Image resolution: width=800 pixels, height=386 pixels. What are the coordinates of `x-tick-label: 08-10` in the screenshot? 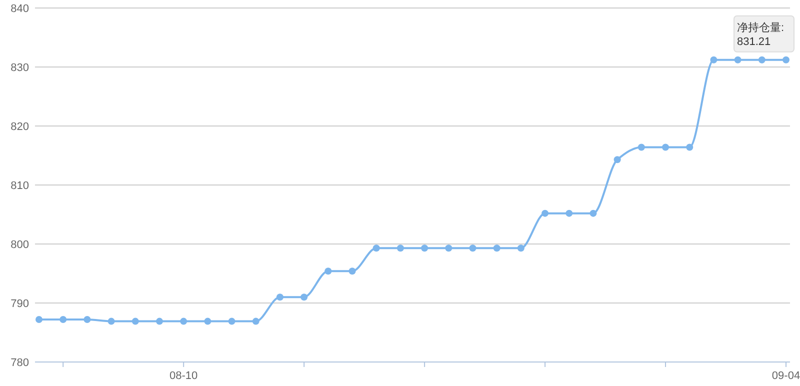 It's located at (184, 376).